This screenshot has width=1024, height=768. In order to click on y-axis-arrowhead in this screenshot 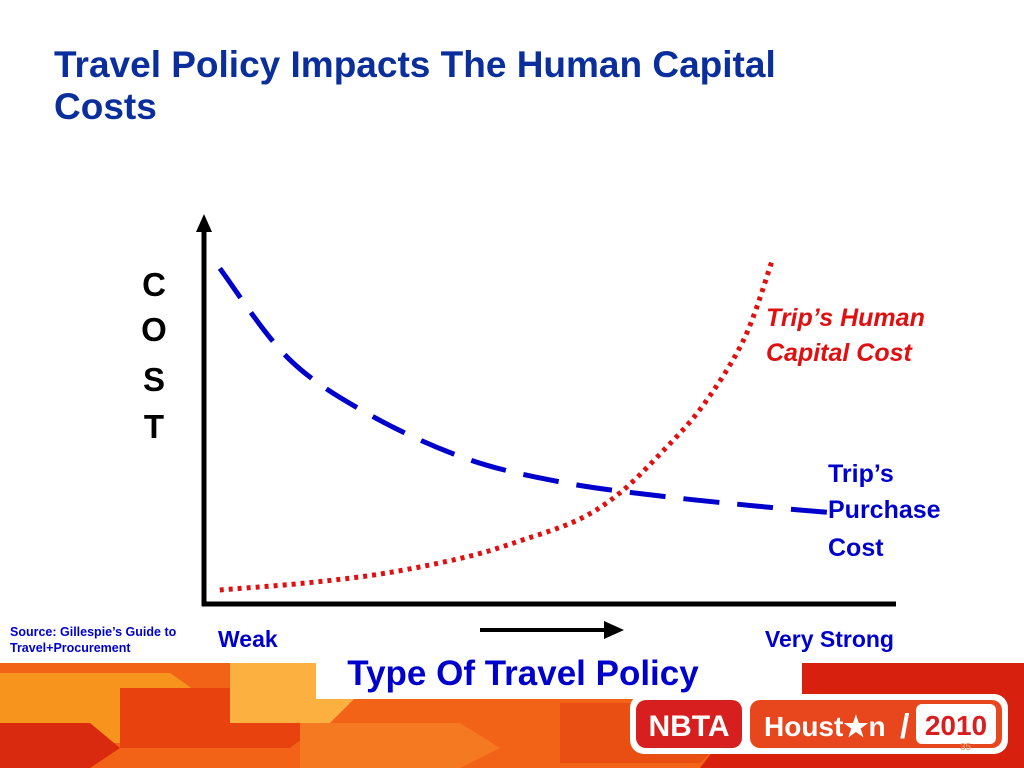, I will do `click(204, 223)`.